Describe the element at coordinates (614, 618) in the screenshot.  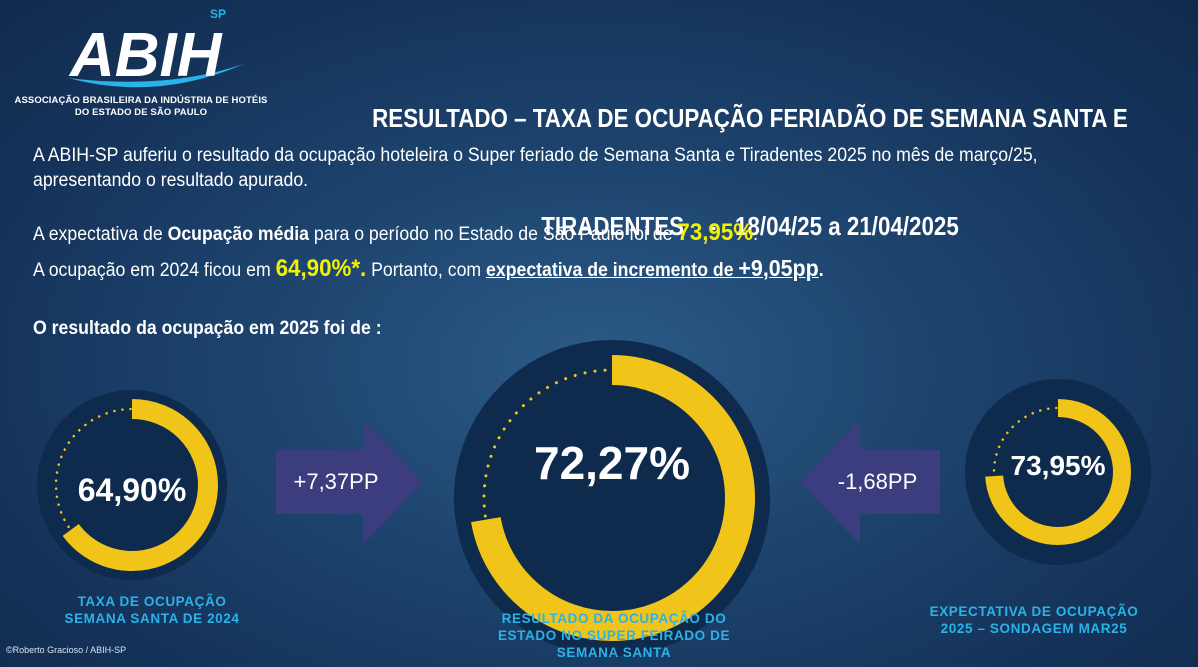
I see `caption-result-line1: RESULTADO DA OCUPAÇÃO DO` at that location.